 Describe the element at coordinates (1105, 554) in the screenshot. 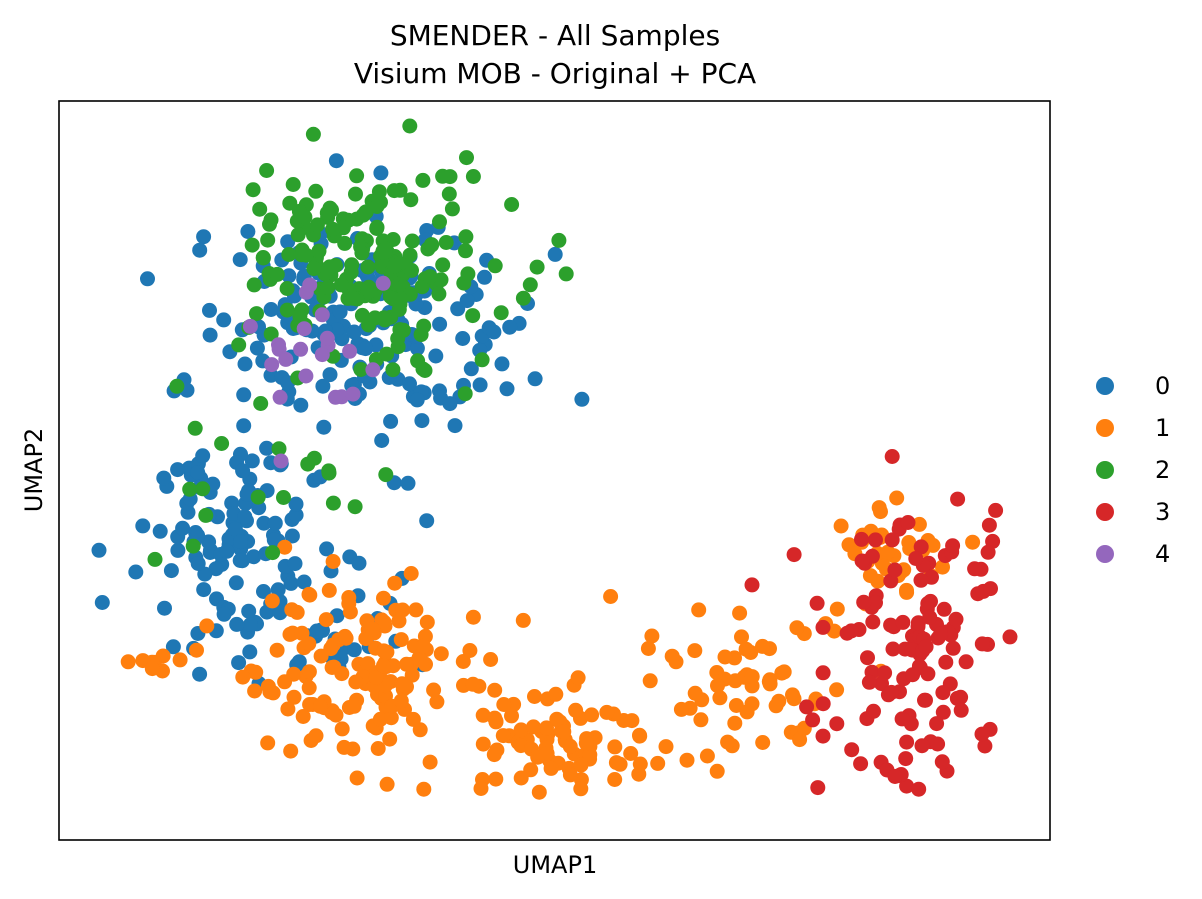

I see `legend-marker` at that location.